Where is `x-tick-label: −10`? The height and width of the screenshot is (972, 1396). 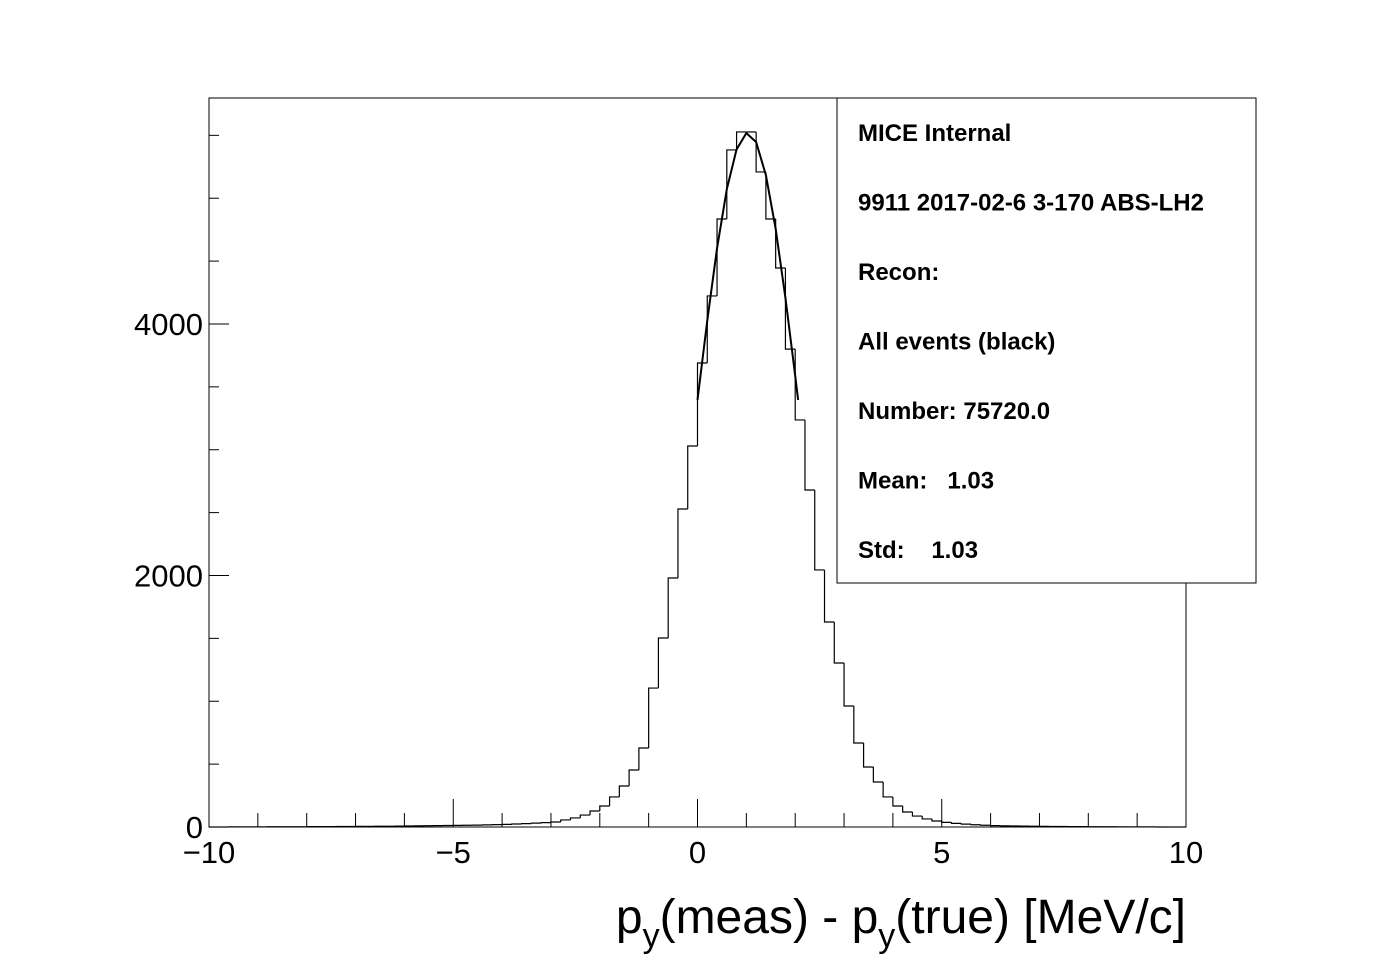
x-tick-label: −10 is located at coordinates (209, 852).